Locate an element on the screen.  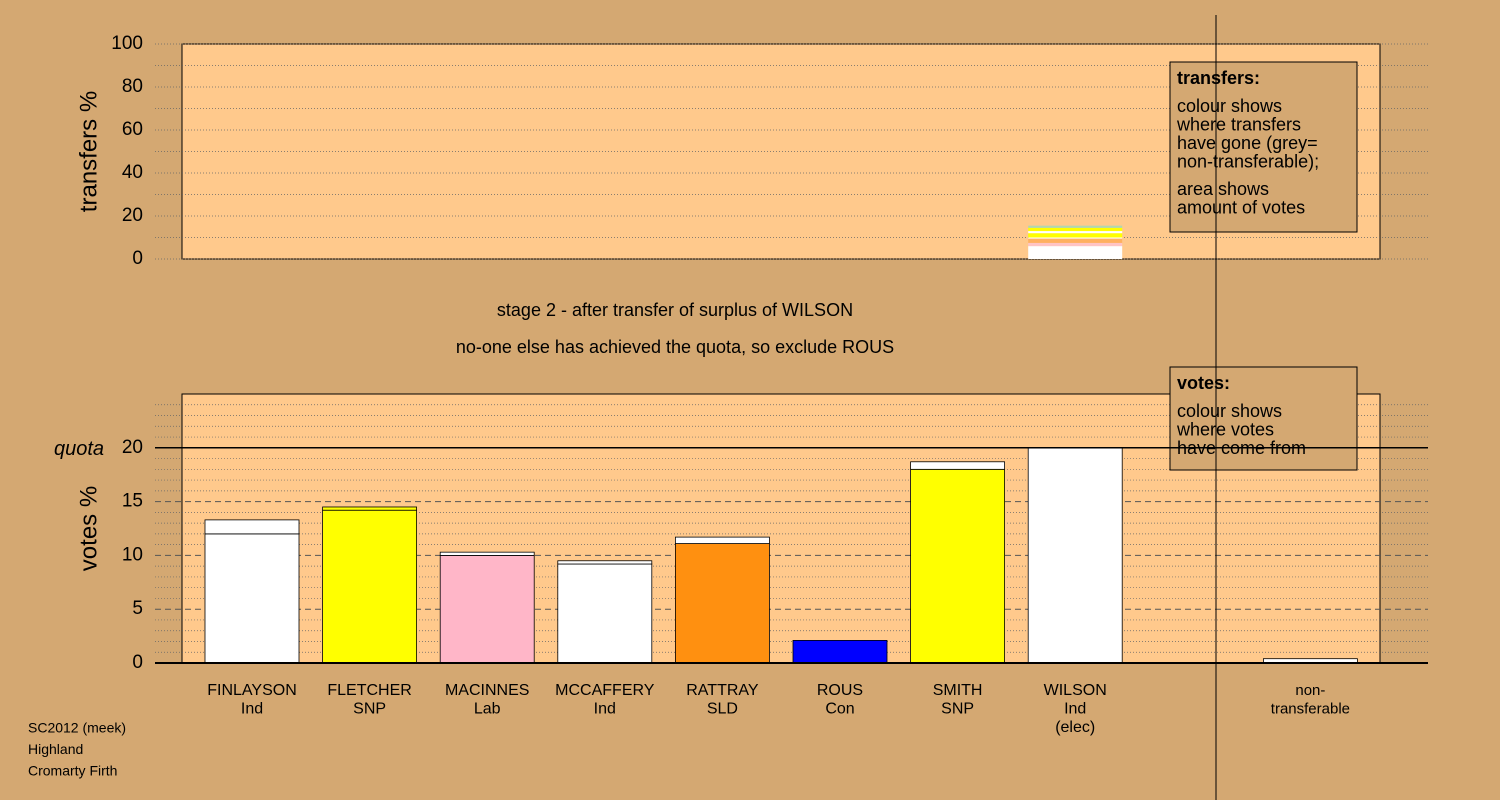
y-tick-label: 15 is located at coordinates (132, 501).